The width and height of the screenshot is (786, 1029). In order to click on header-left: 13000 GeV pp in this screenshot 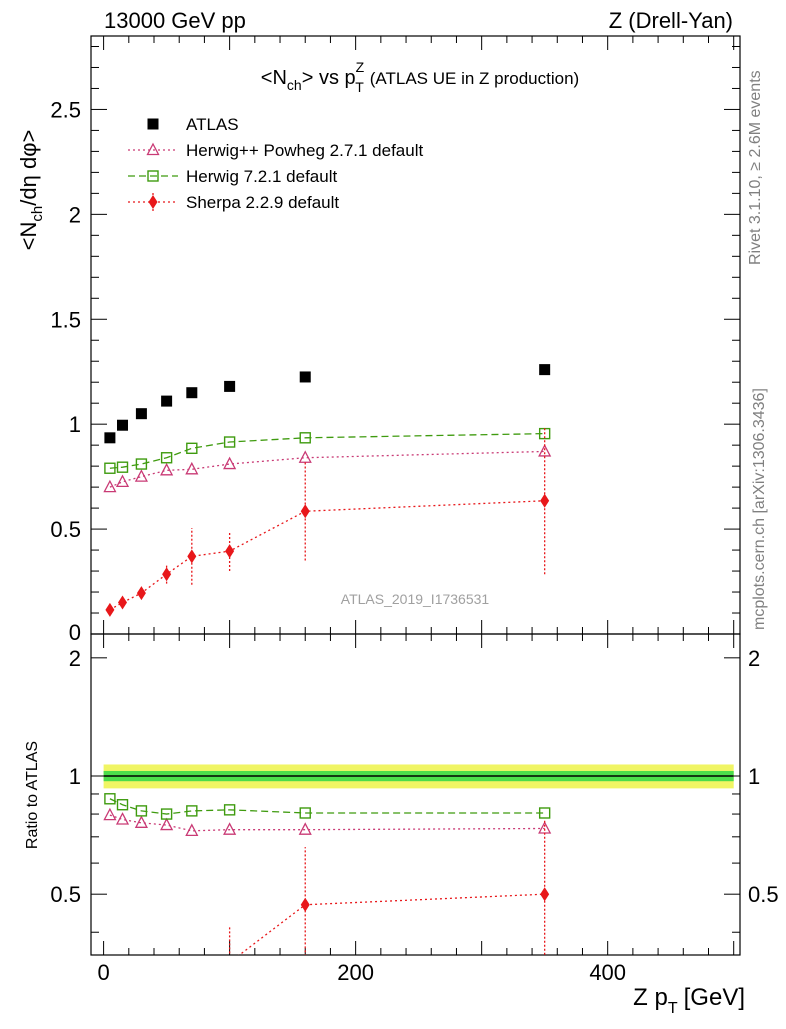, I will do `click(175, 20)`.